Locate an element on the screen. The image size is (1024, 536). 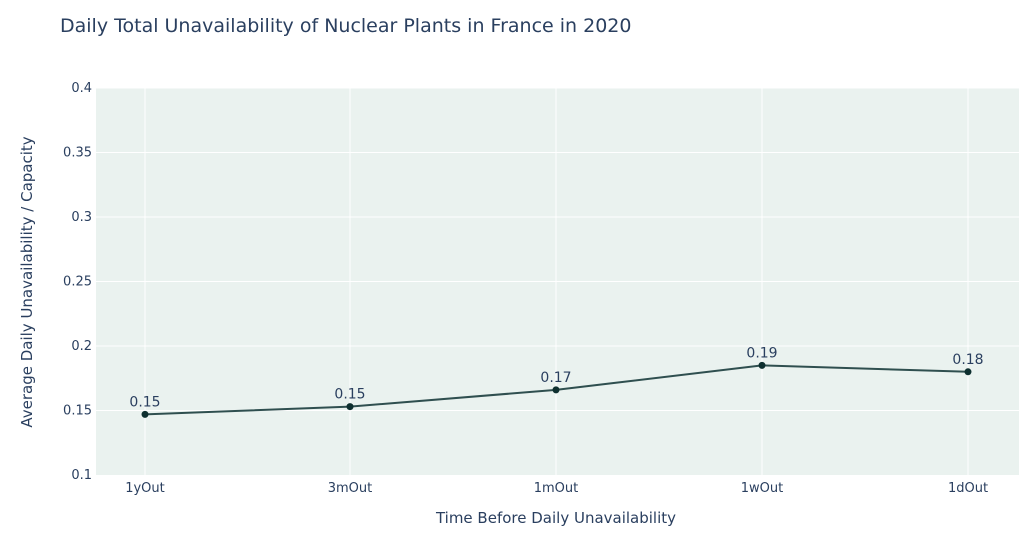
y-axis-ticks: 0.1 0.15 0.2 0.25 0.3 0.35 0.4 is located at coordinates (77, 282).